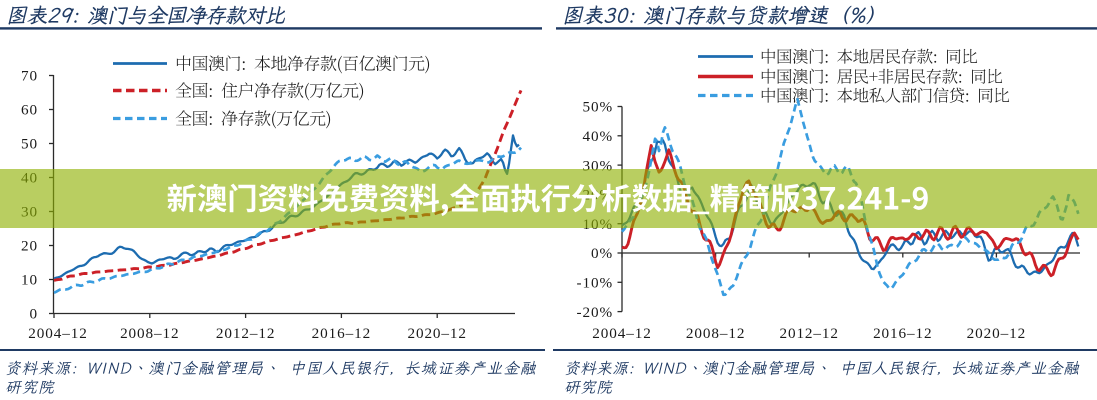 This screenshot has height=400, width=1097. I want to click on svg-text: 70, so click(29, 76).